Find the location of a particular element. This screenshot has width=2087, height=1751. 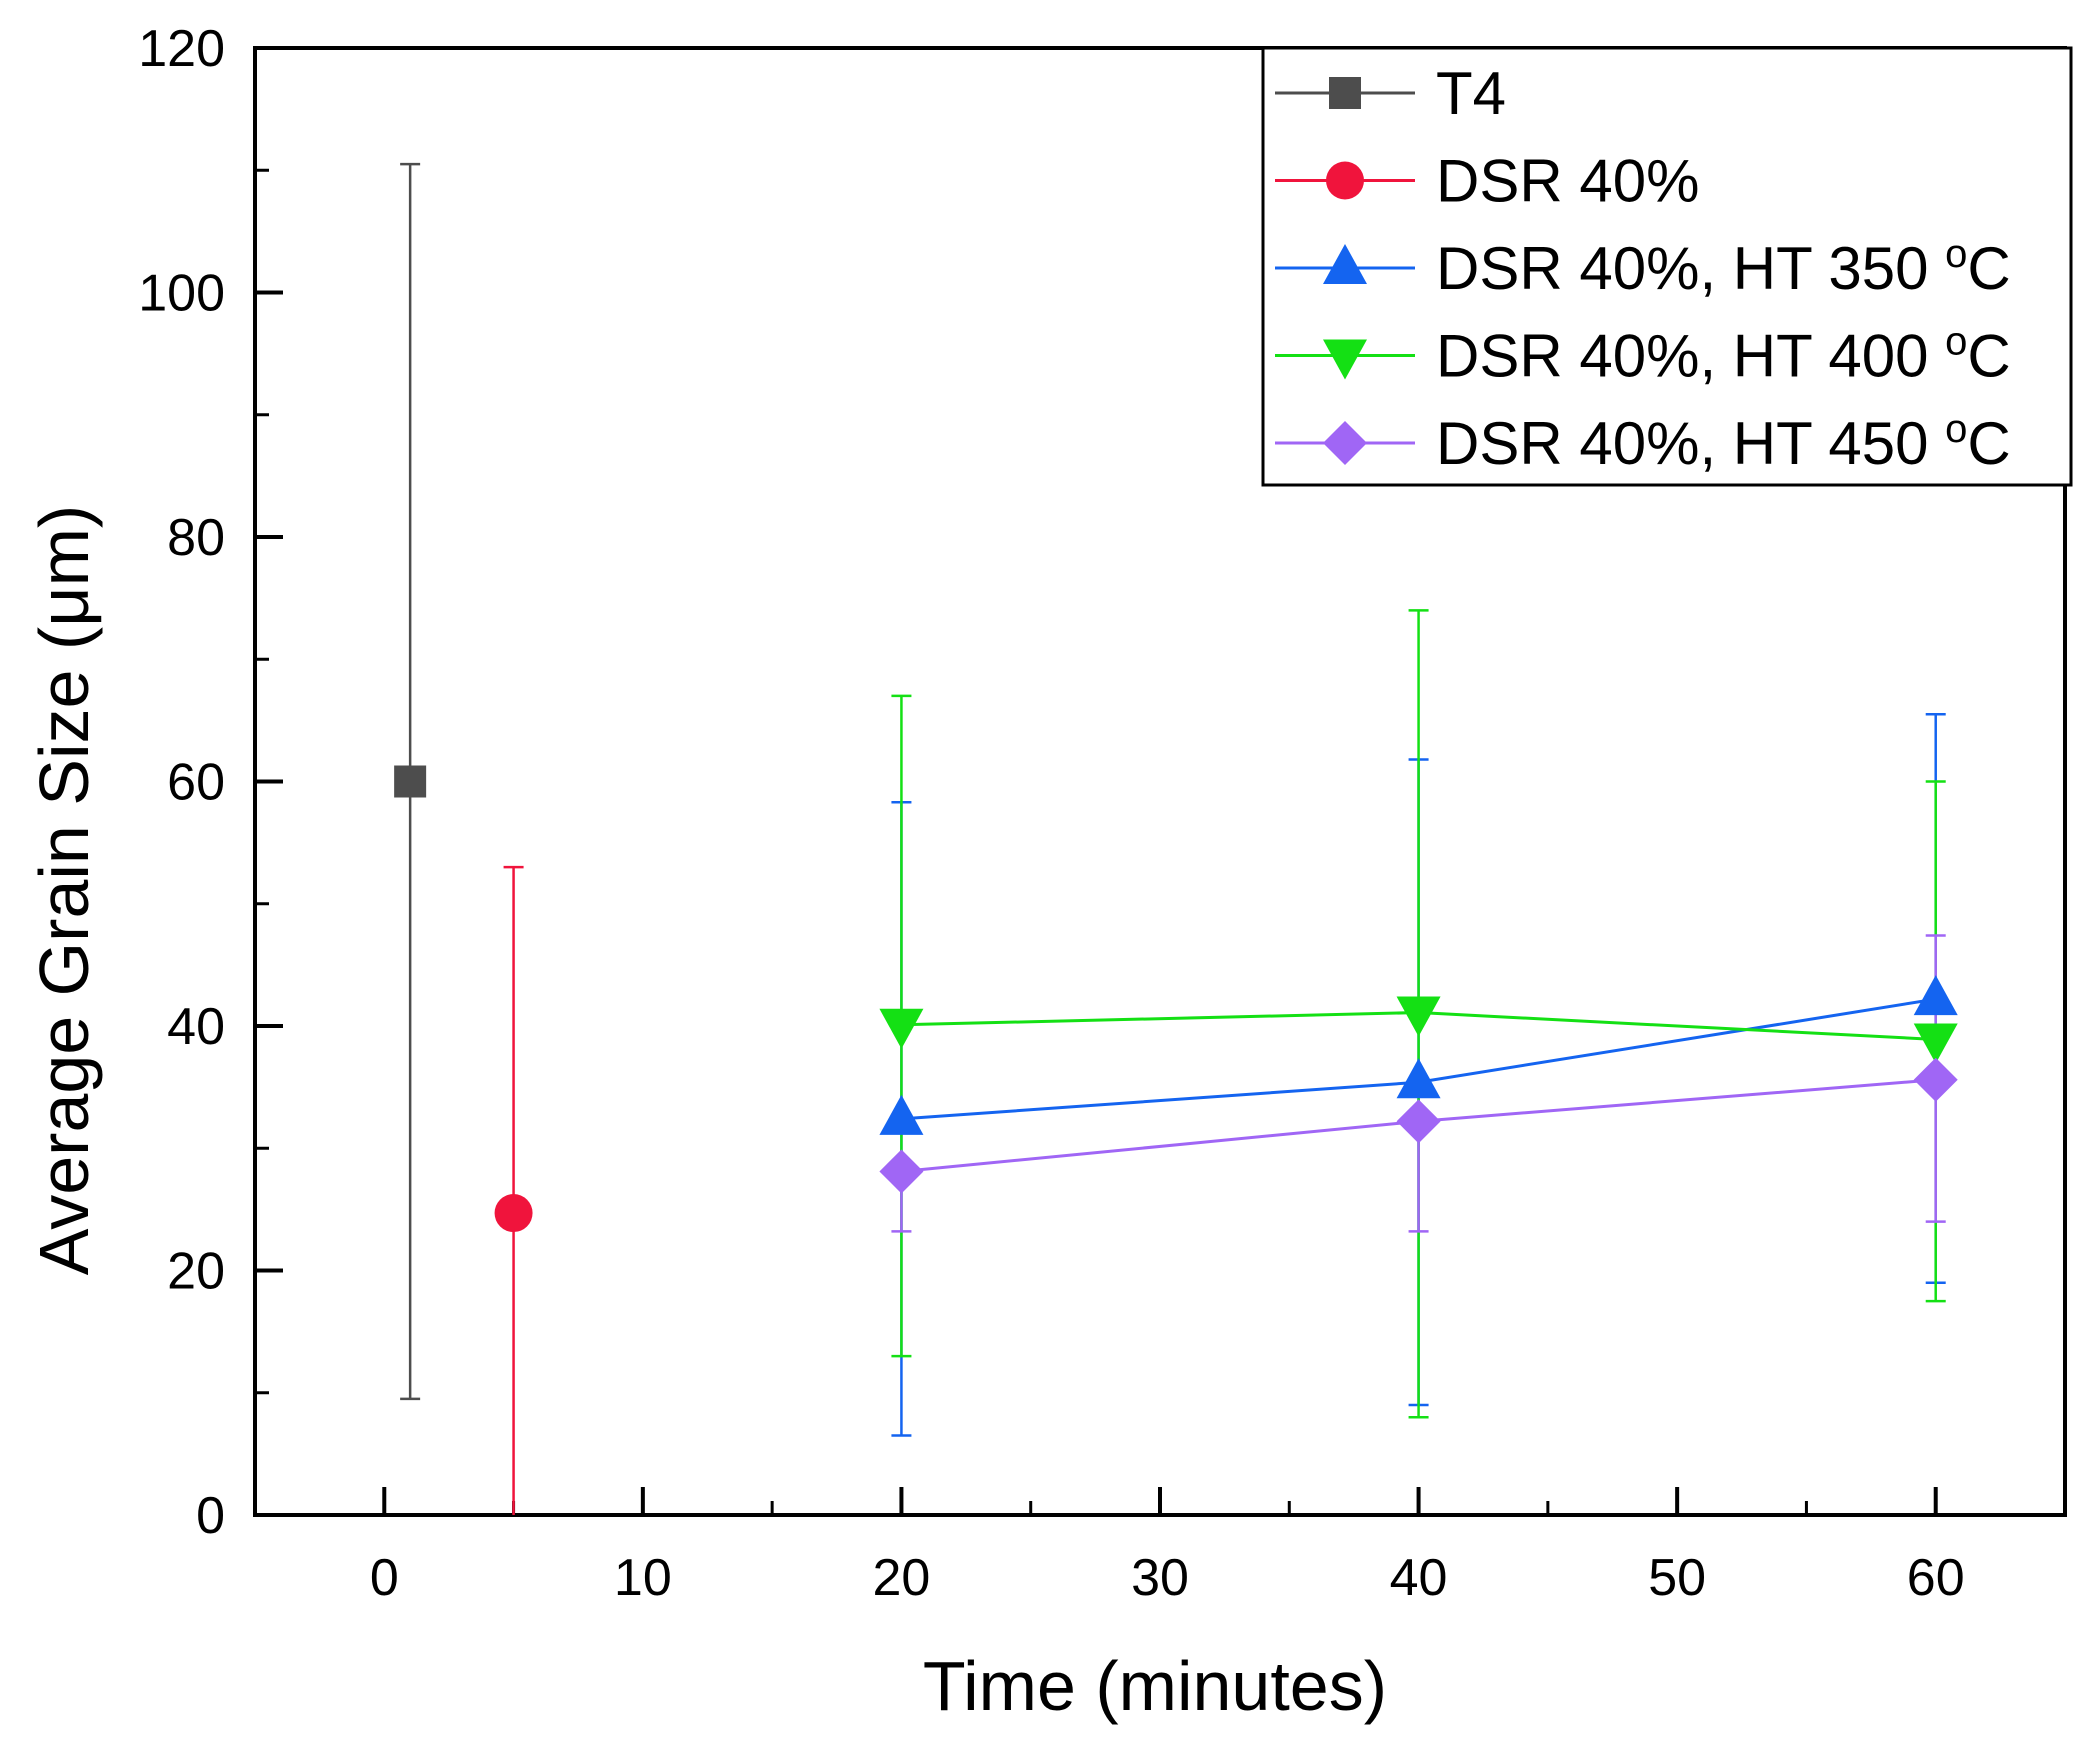

y-tick-label: 120 is located at coordinates (181, 49).